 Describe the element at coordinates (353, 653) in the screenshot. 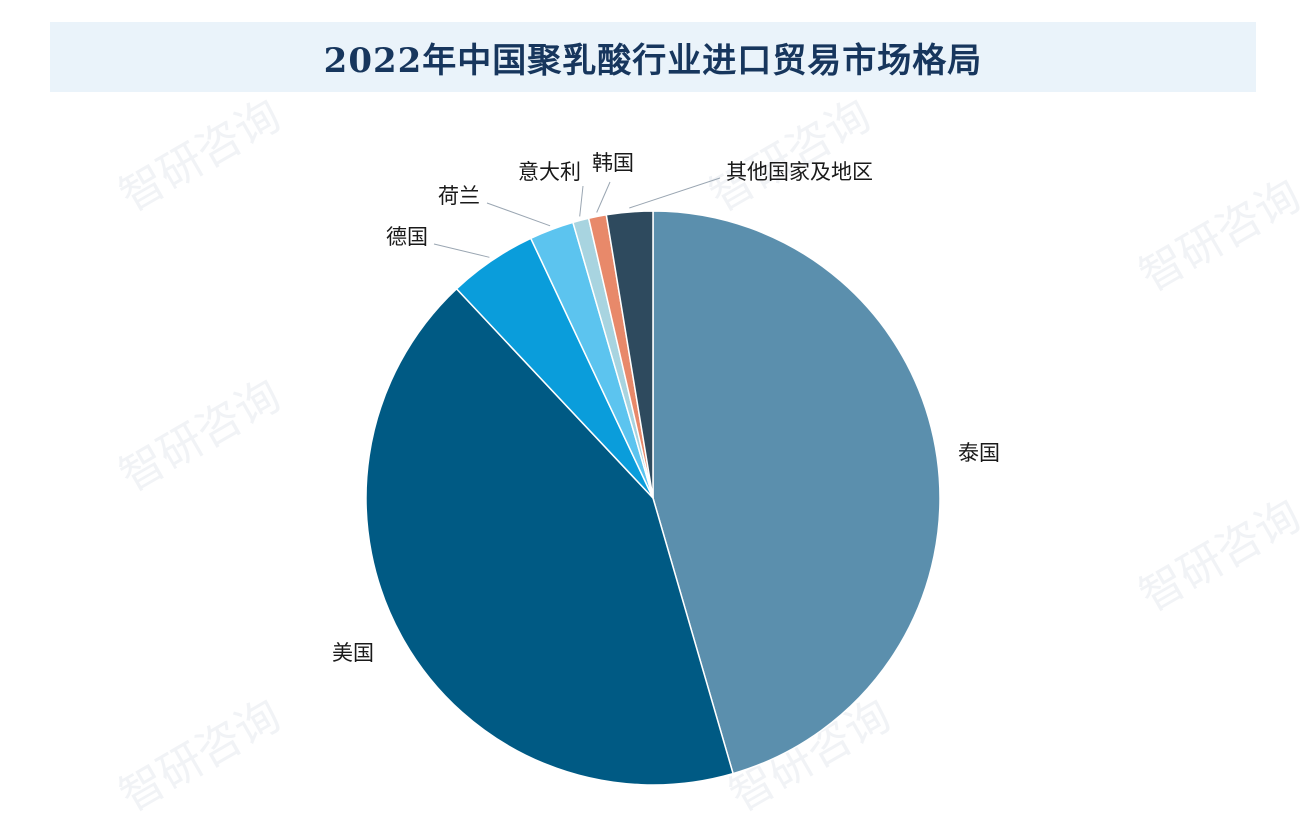

I see `slice-label: 美国` at that location.